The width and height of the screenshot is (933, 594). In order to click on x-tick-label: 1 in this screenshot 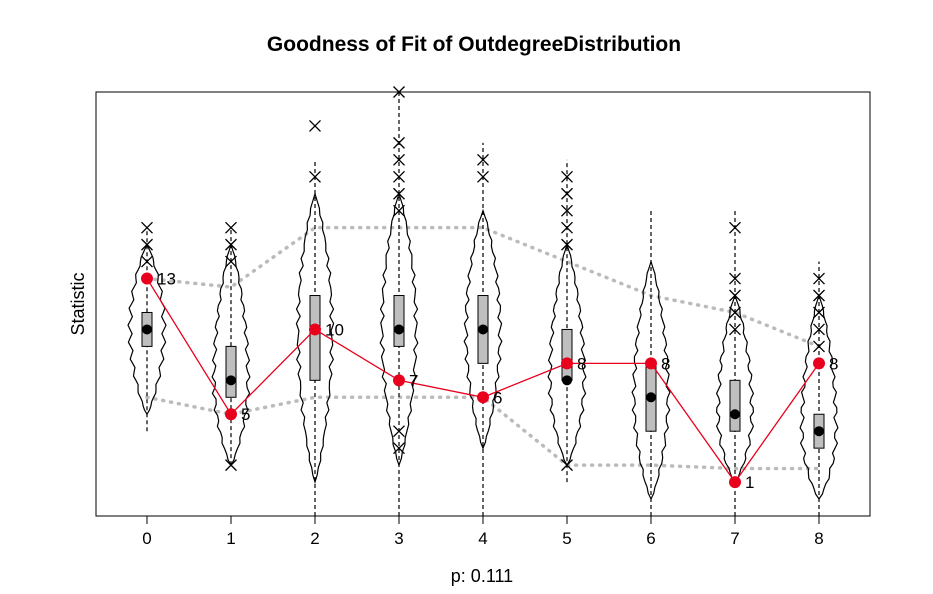, I will do `click(230, 538)`.